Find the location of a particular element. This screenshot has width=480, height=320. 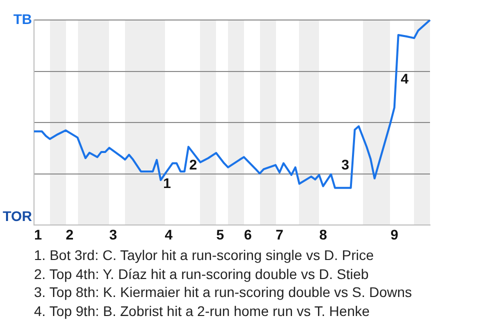

annotation: 2 is located at coordinates (193, 164).